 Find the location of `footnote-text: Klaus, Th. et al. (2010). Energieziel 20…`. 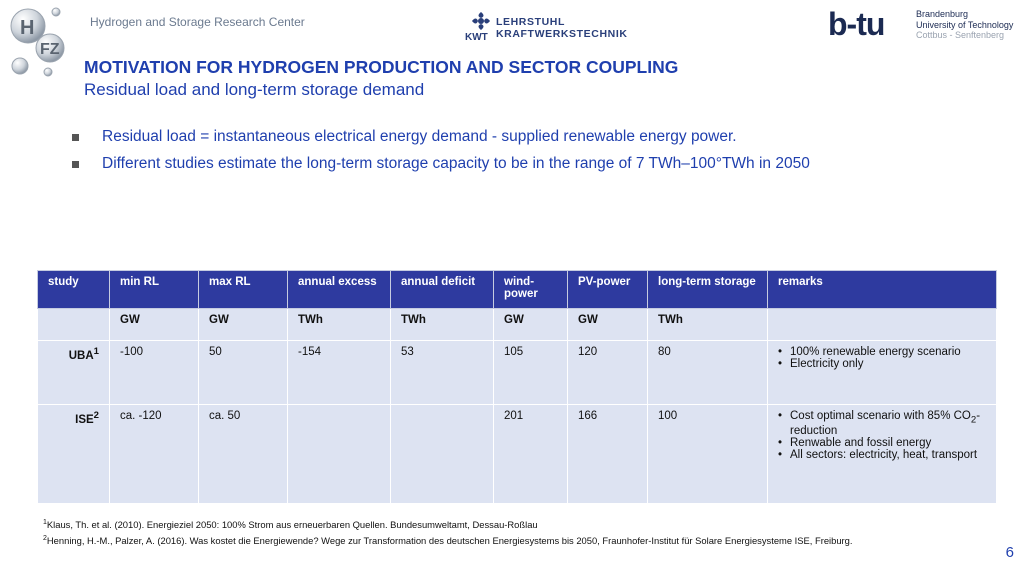

footnote-text: Klaus, Th. et al. (2010). Energieziel 20… is located at coordinates (292, 525).